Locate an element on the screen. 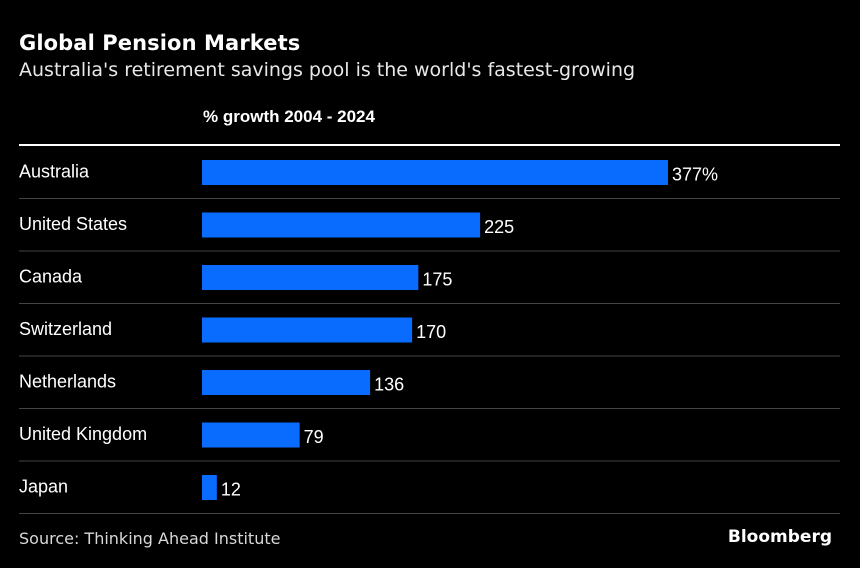 The width and height of the screenshot is (860, 568). value-label: 175 is located at coordinates (437, 279).